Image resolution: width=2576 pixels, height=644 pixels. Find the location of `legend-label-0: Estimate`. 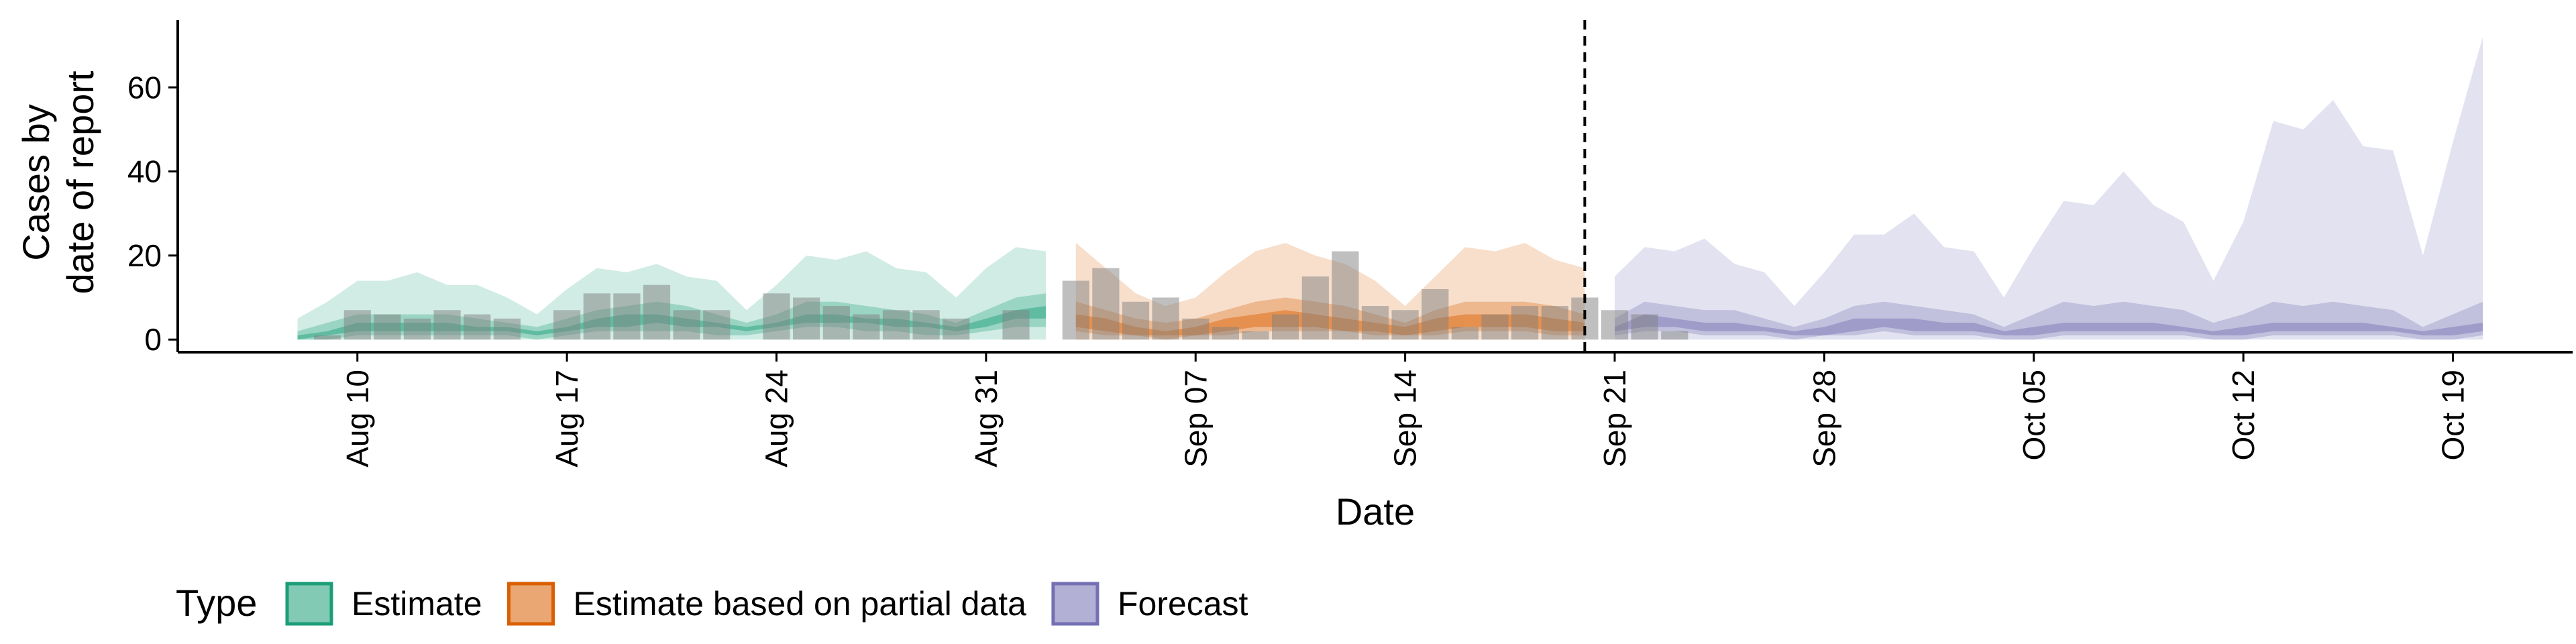

legend-label-0: Estimate is located at coordinates (417, 604).